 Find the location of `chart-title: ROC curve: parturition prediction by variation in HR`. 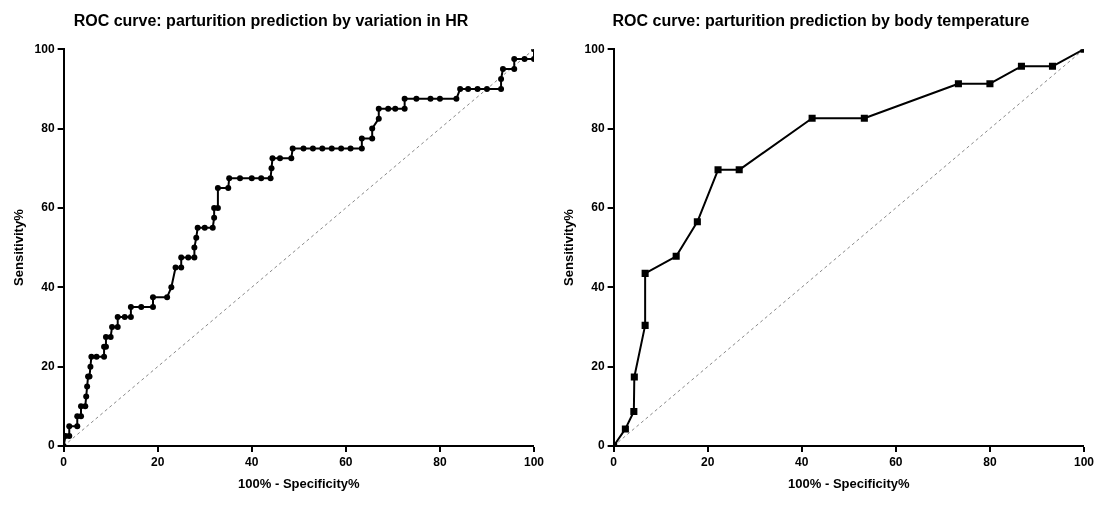

chart-title: ROC curve: parturition prediction by variation in HR is located at coordinates (271, 21).